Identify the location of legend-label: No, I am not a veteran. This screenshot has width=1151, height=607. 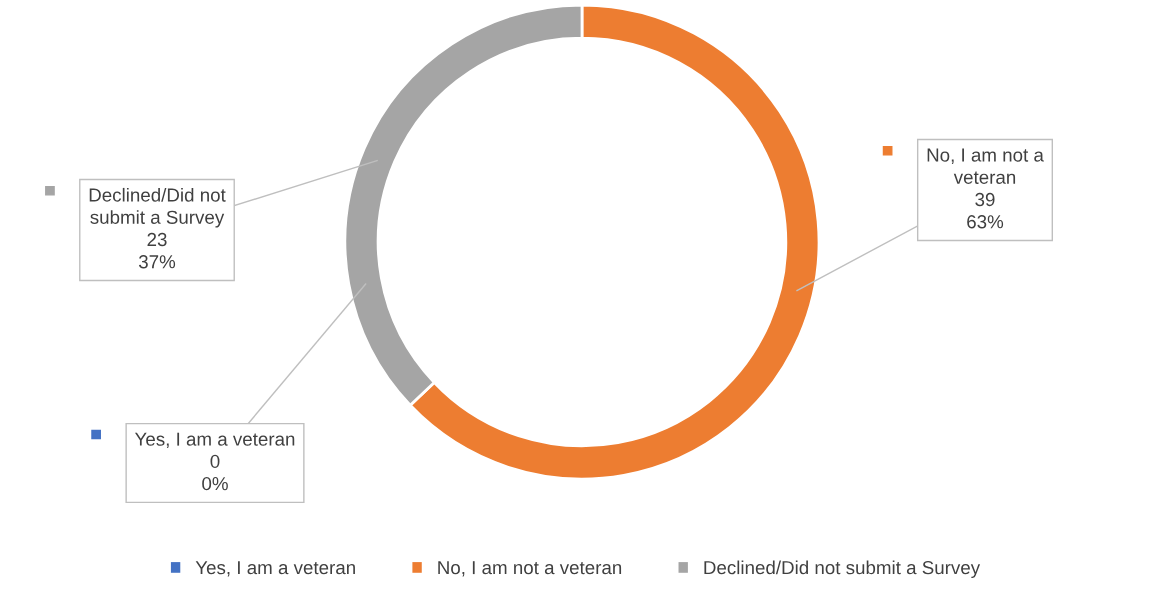
(530, 569).